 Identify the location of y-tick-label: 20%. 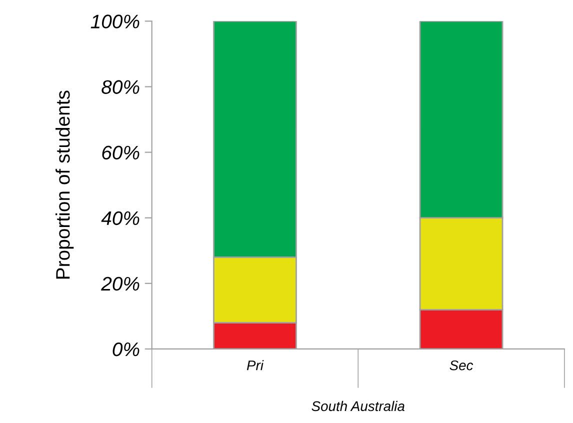
(120, 283).